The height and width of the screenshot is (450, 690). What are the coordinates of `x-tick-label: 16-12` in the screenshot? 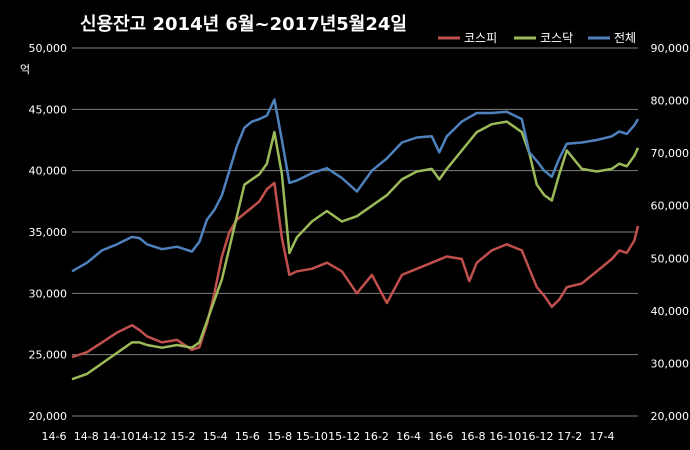 It's located at (538, 436).